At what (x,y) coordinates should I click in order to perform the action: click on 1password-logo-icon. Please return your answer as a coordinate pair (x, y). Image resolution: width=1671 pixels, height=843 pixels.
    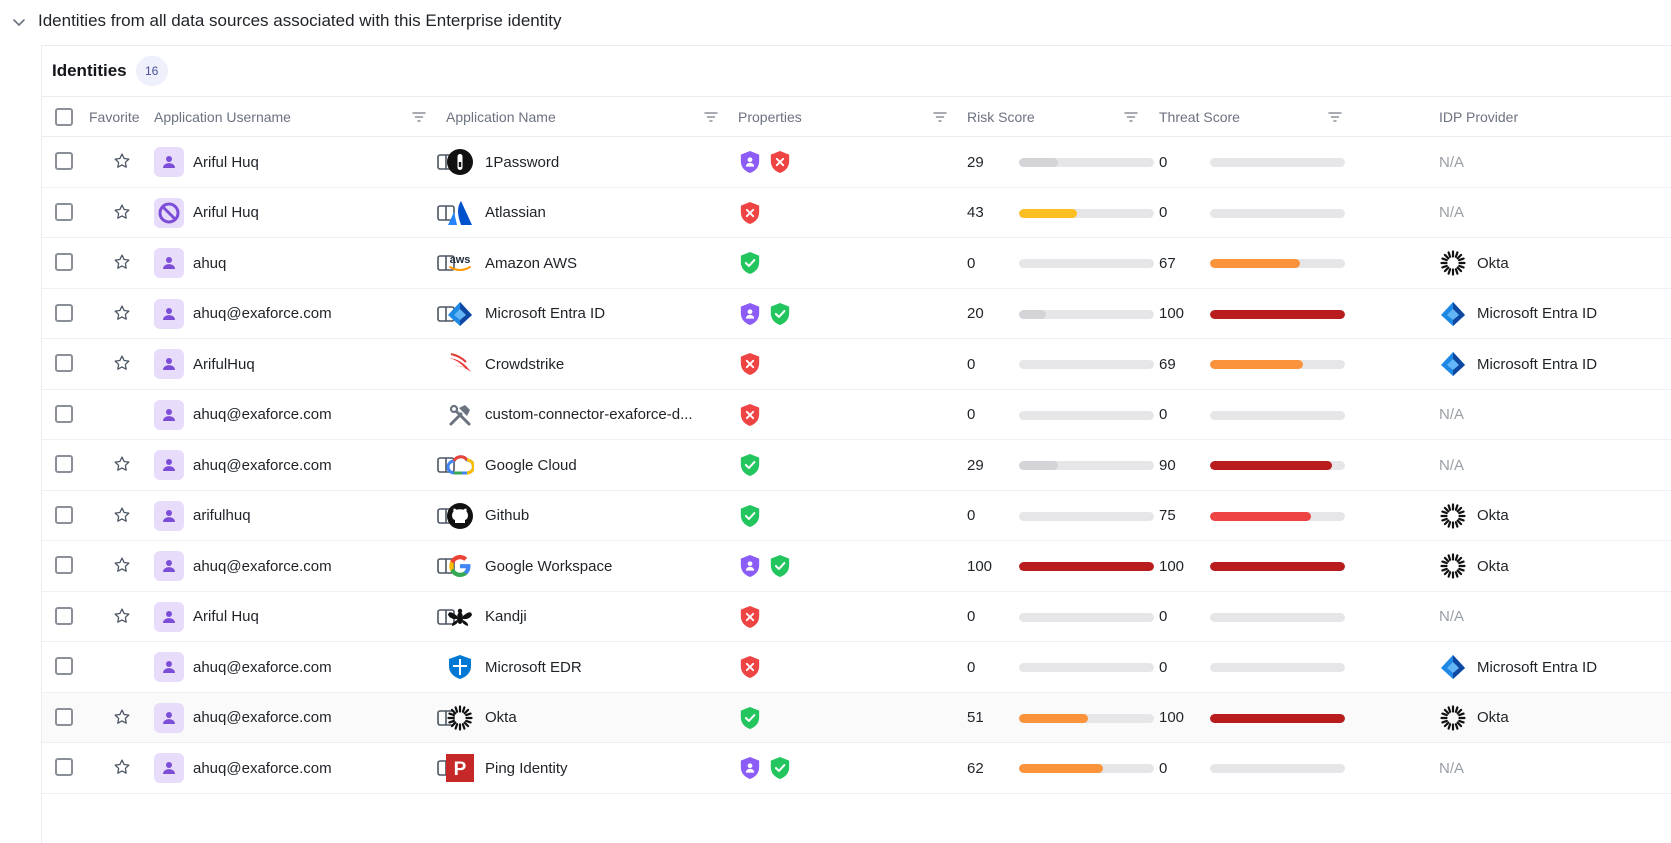
    Looking at the image, I should click on (460, 162).